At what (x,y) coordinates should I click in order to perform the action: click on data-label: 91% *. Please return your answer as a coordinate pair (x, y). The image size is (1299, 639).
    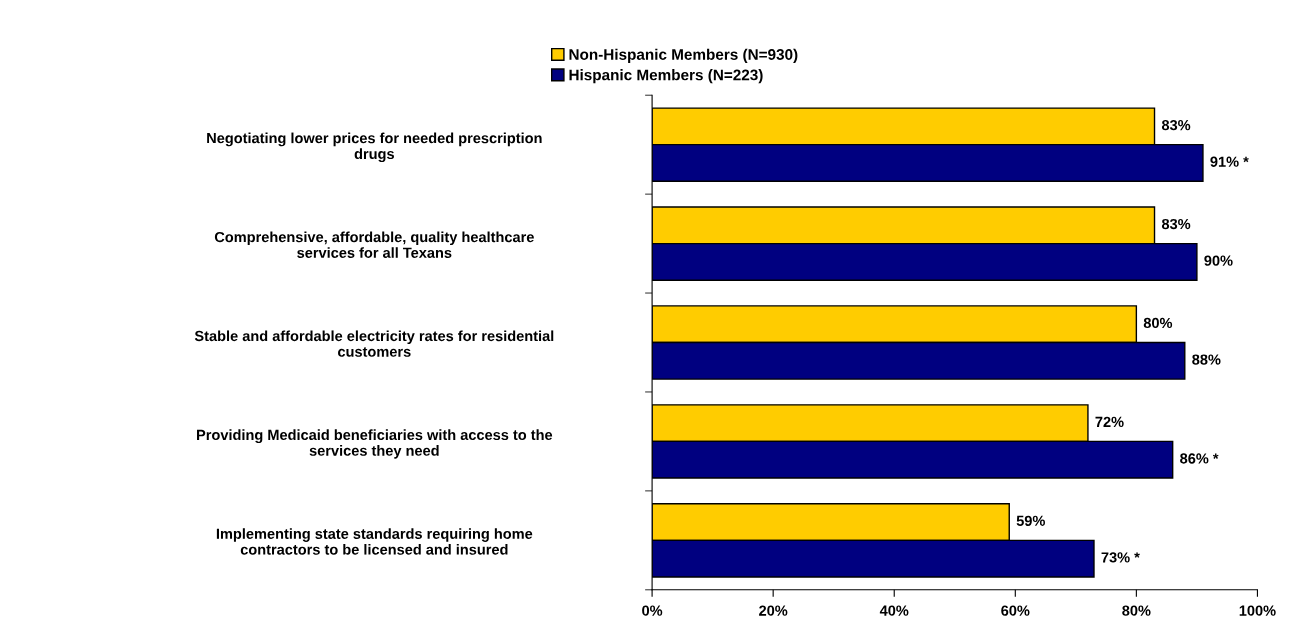
    Looking at the image, I should click on (1229, 161).